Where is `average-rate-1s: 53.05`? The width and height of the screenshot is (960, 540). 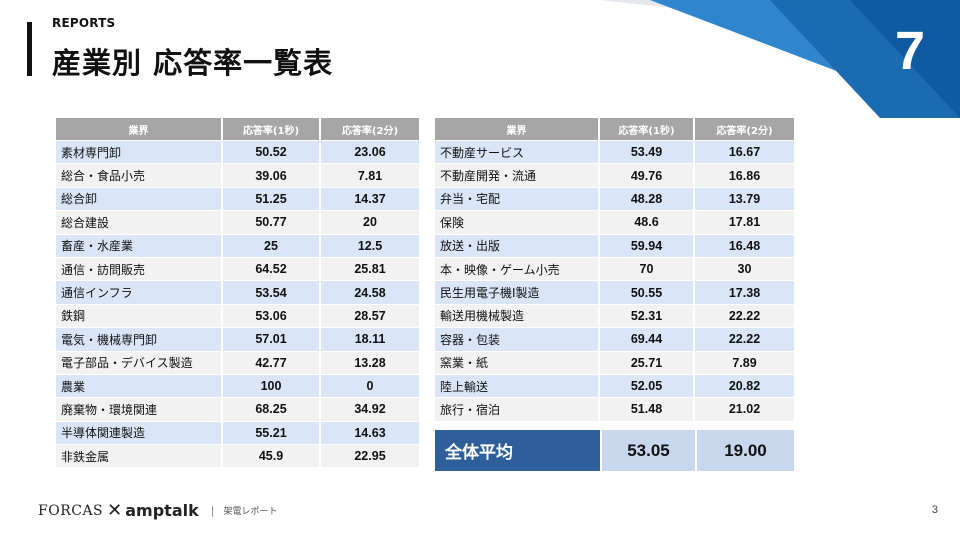
average-rate-1s: 53.05 is located at coordinates (647, 450).